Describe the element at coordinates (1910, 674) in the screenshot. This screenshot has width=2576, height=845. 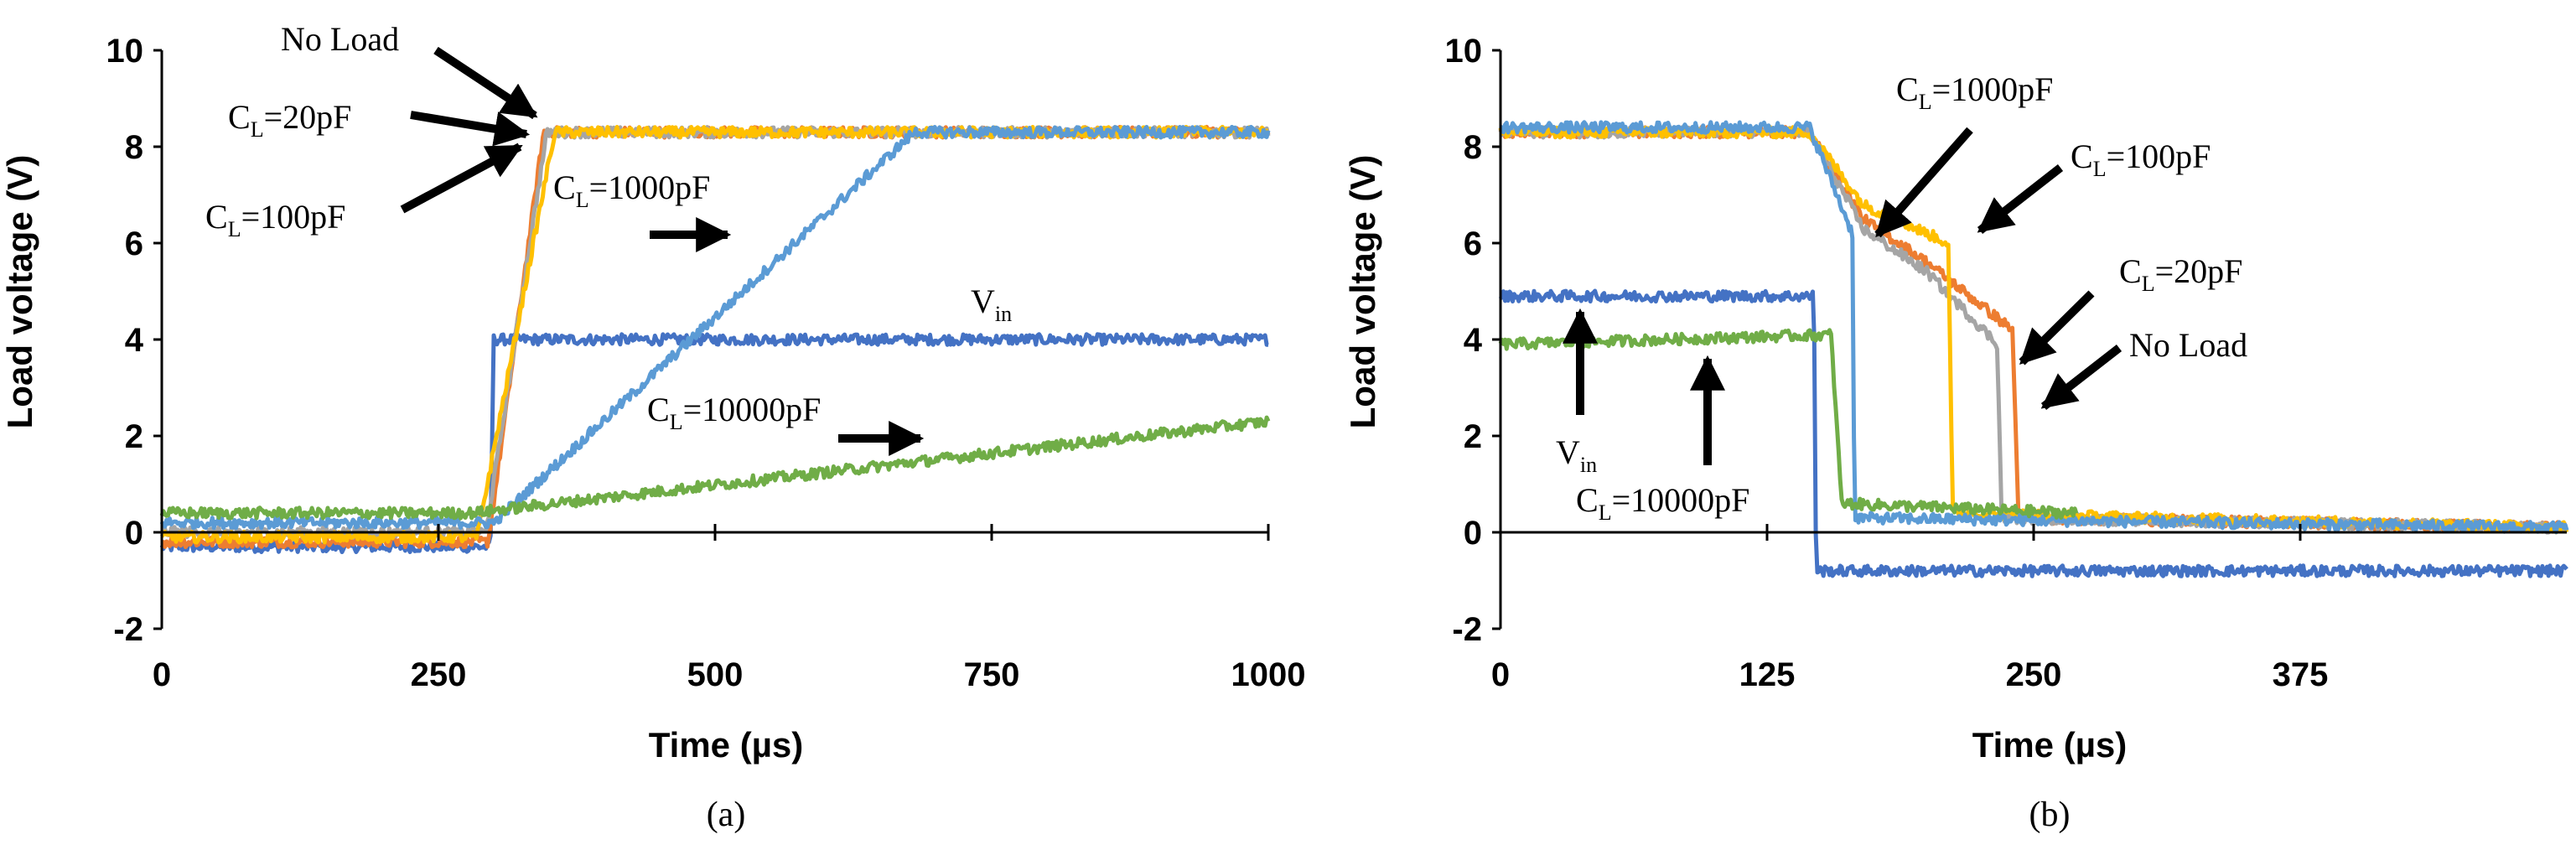
I see `x-tick-labels: 0 125 250 375` at that location.